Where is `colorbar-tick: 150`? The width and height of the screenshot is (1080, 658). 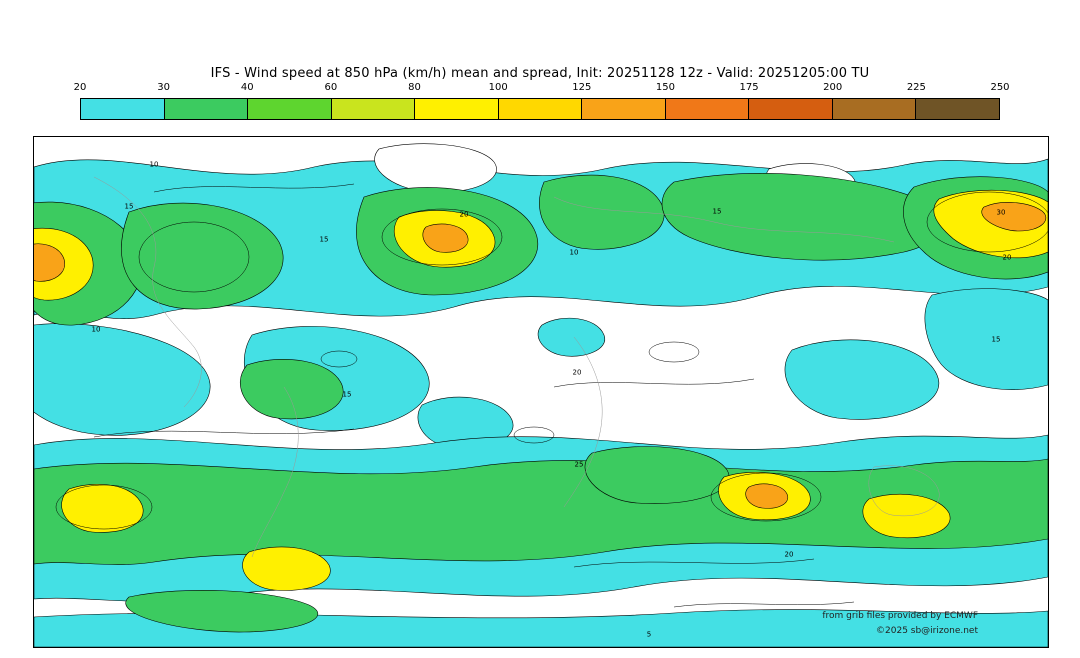
colorbar-tick: 150 is located at coordinates (665, 87).